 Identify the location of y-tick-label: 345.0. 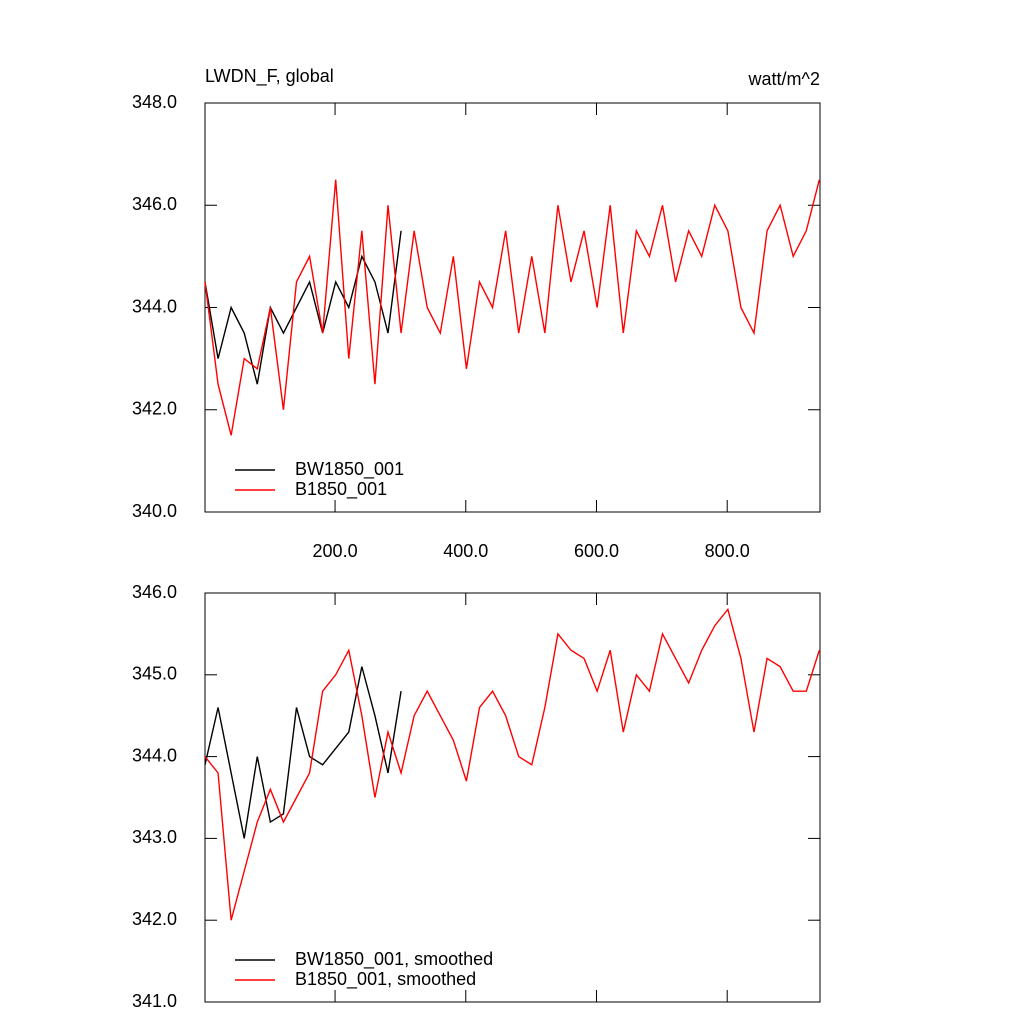
(154, 674).